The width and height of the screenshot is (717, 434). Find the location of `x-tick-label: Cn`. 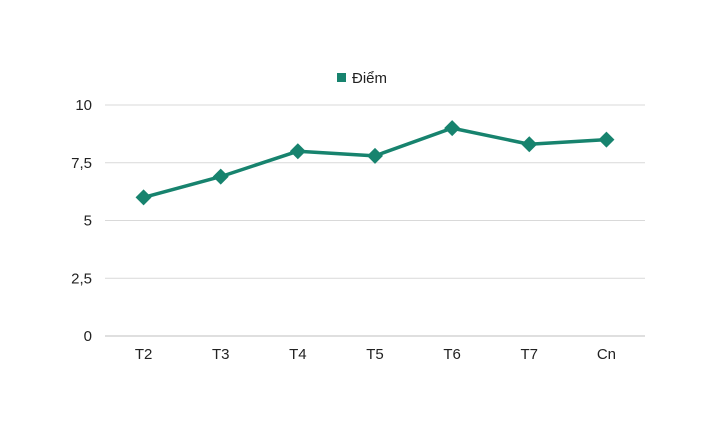

x-tick-label: Cn is located at coordinates (606, 354).